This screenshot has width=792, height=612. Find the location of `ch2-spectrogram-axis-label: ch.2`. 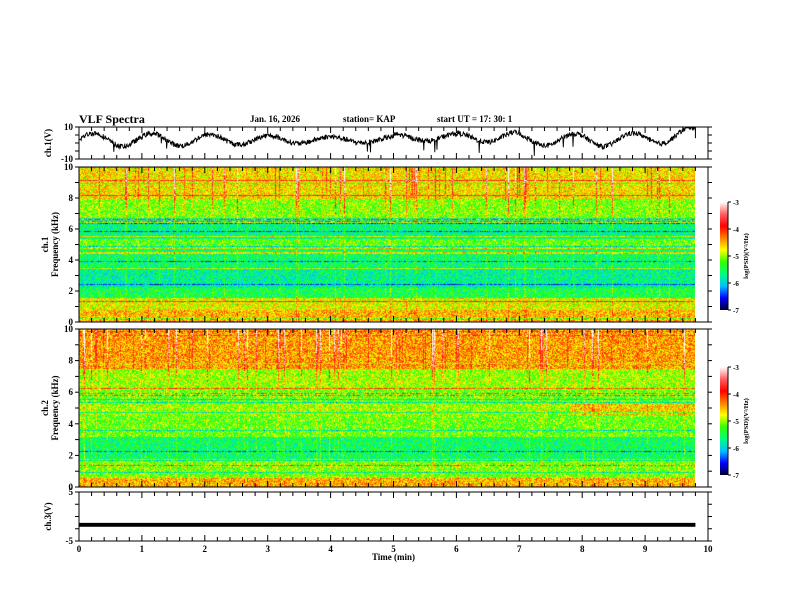

ch2-spectrogram-axis-label: ch.2 is located at coordinates (45, 408).